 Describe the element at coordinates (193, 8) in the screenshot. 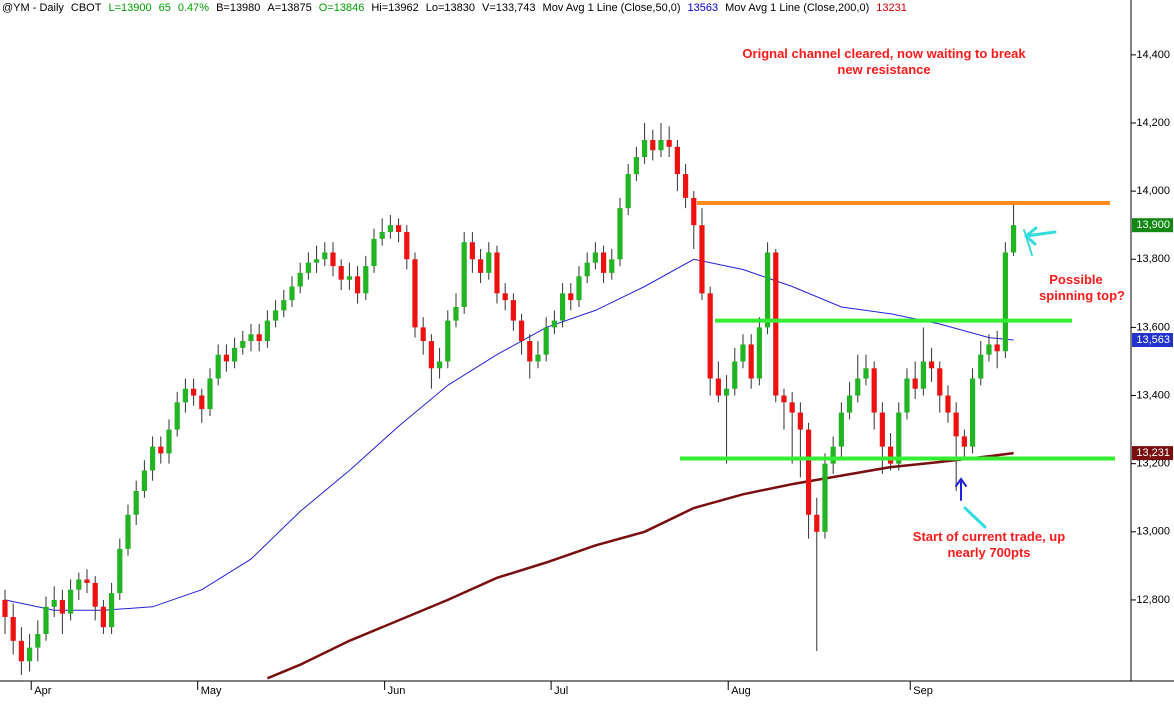

I see `header-item: 0.47%` at that location.